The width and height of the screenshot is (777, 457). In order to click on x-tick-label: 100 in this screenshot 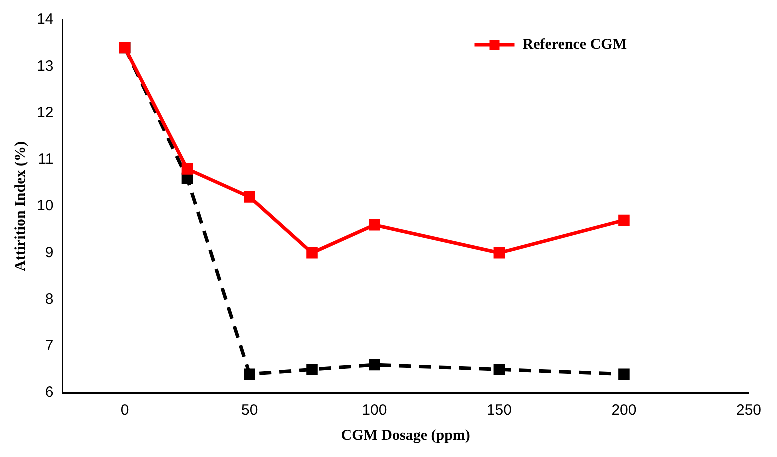, I will do `click(375, 411)`.